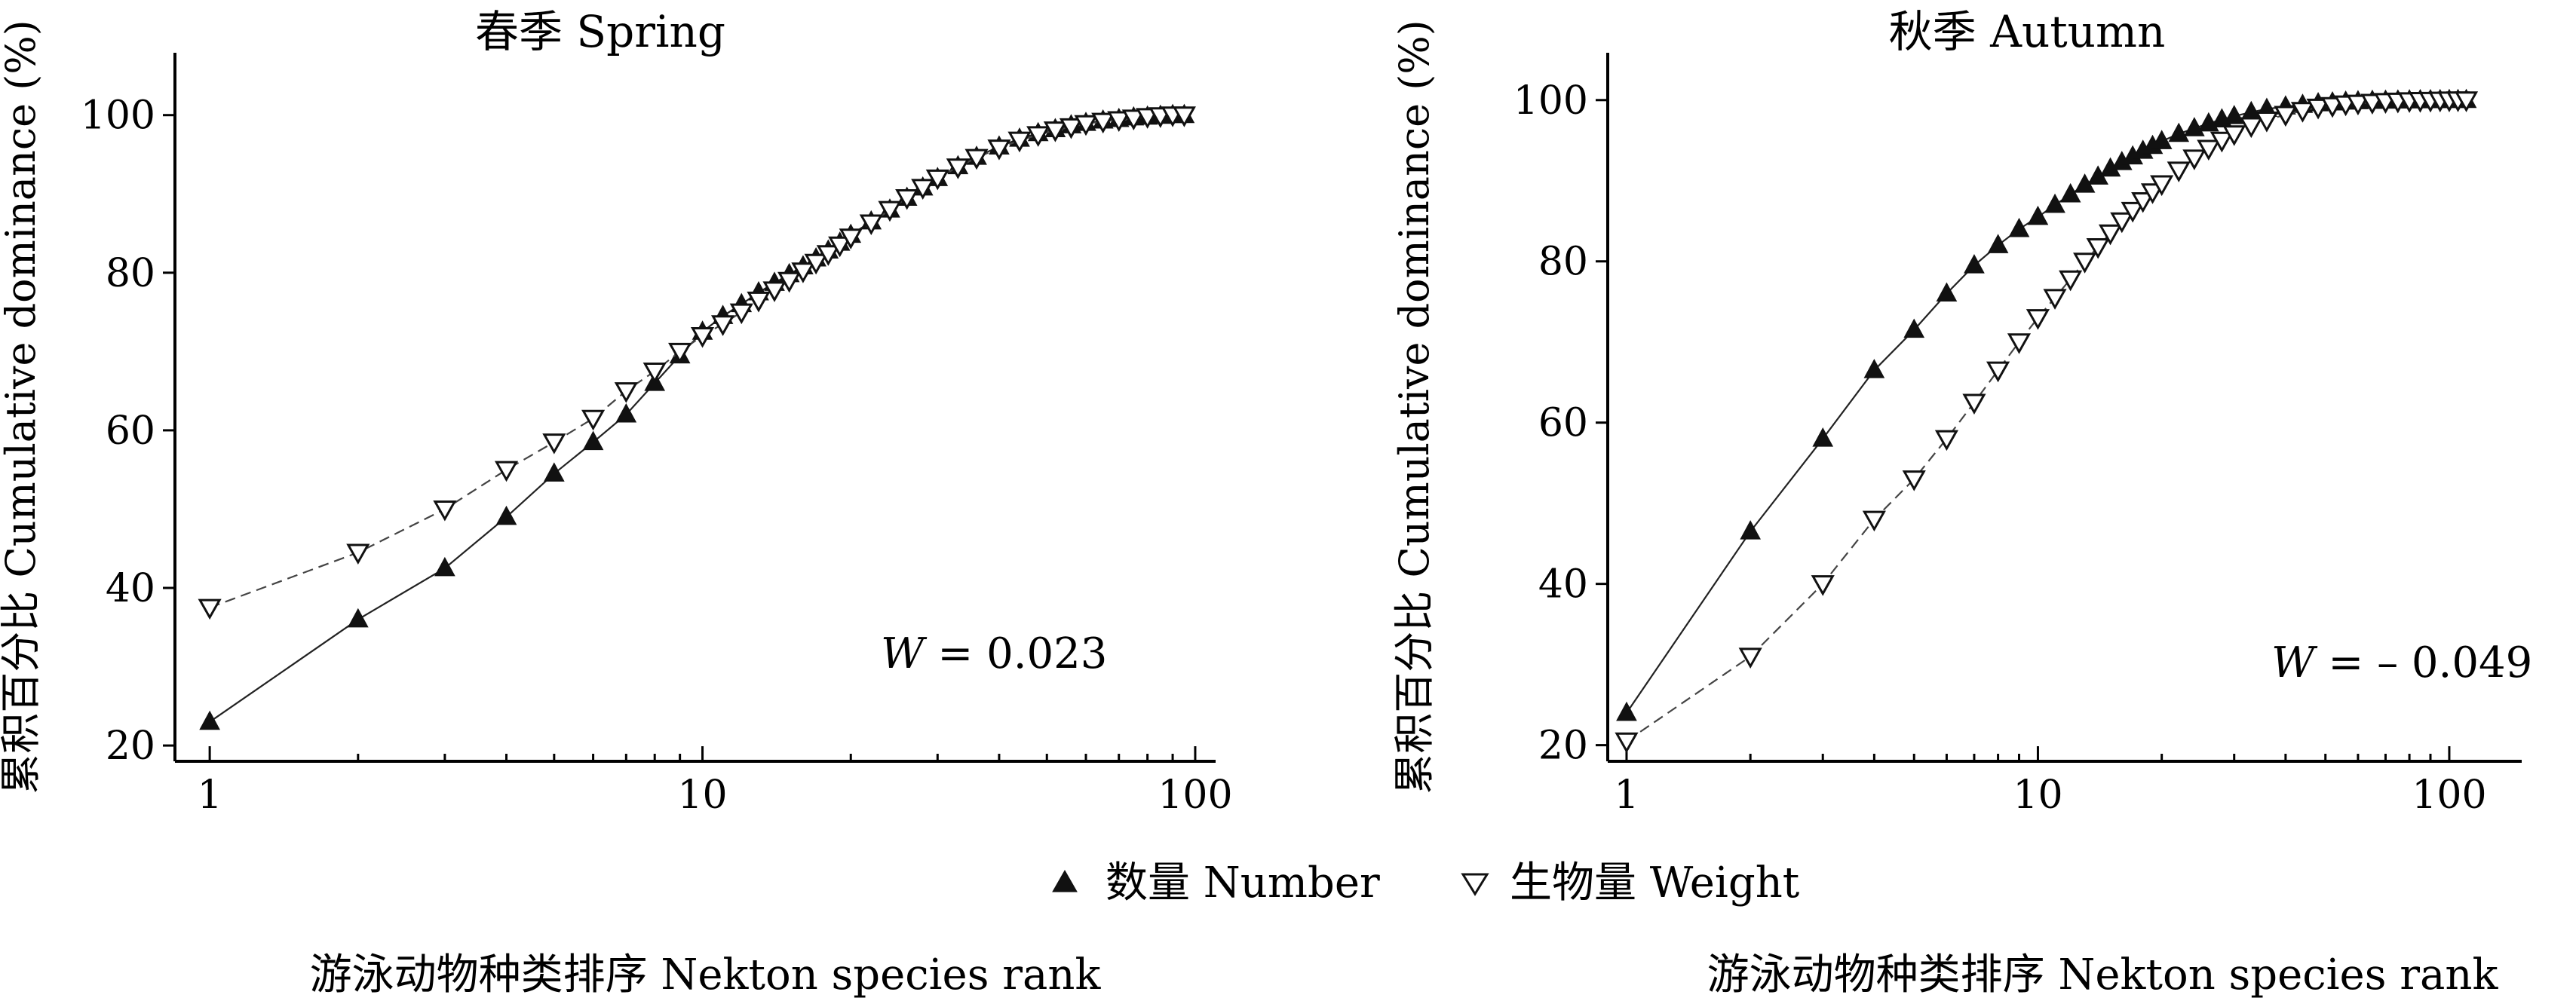 The height and width of the screenshot is (1004, 2576). What do you see at coordinates (1563, 746) in the screenshot?
I see `autumn-y-tick-label: 20` at bounding box center [1563, 746].